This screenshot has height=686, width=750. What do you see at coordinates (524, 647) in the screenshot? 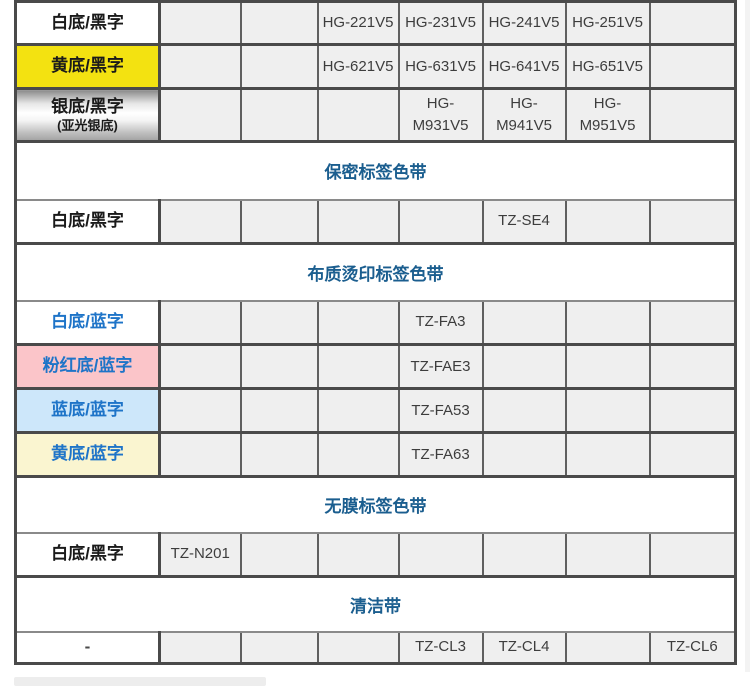
I see `model-cell: TZ-CL4` at bounding box center [524, 647].